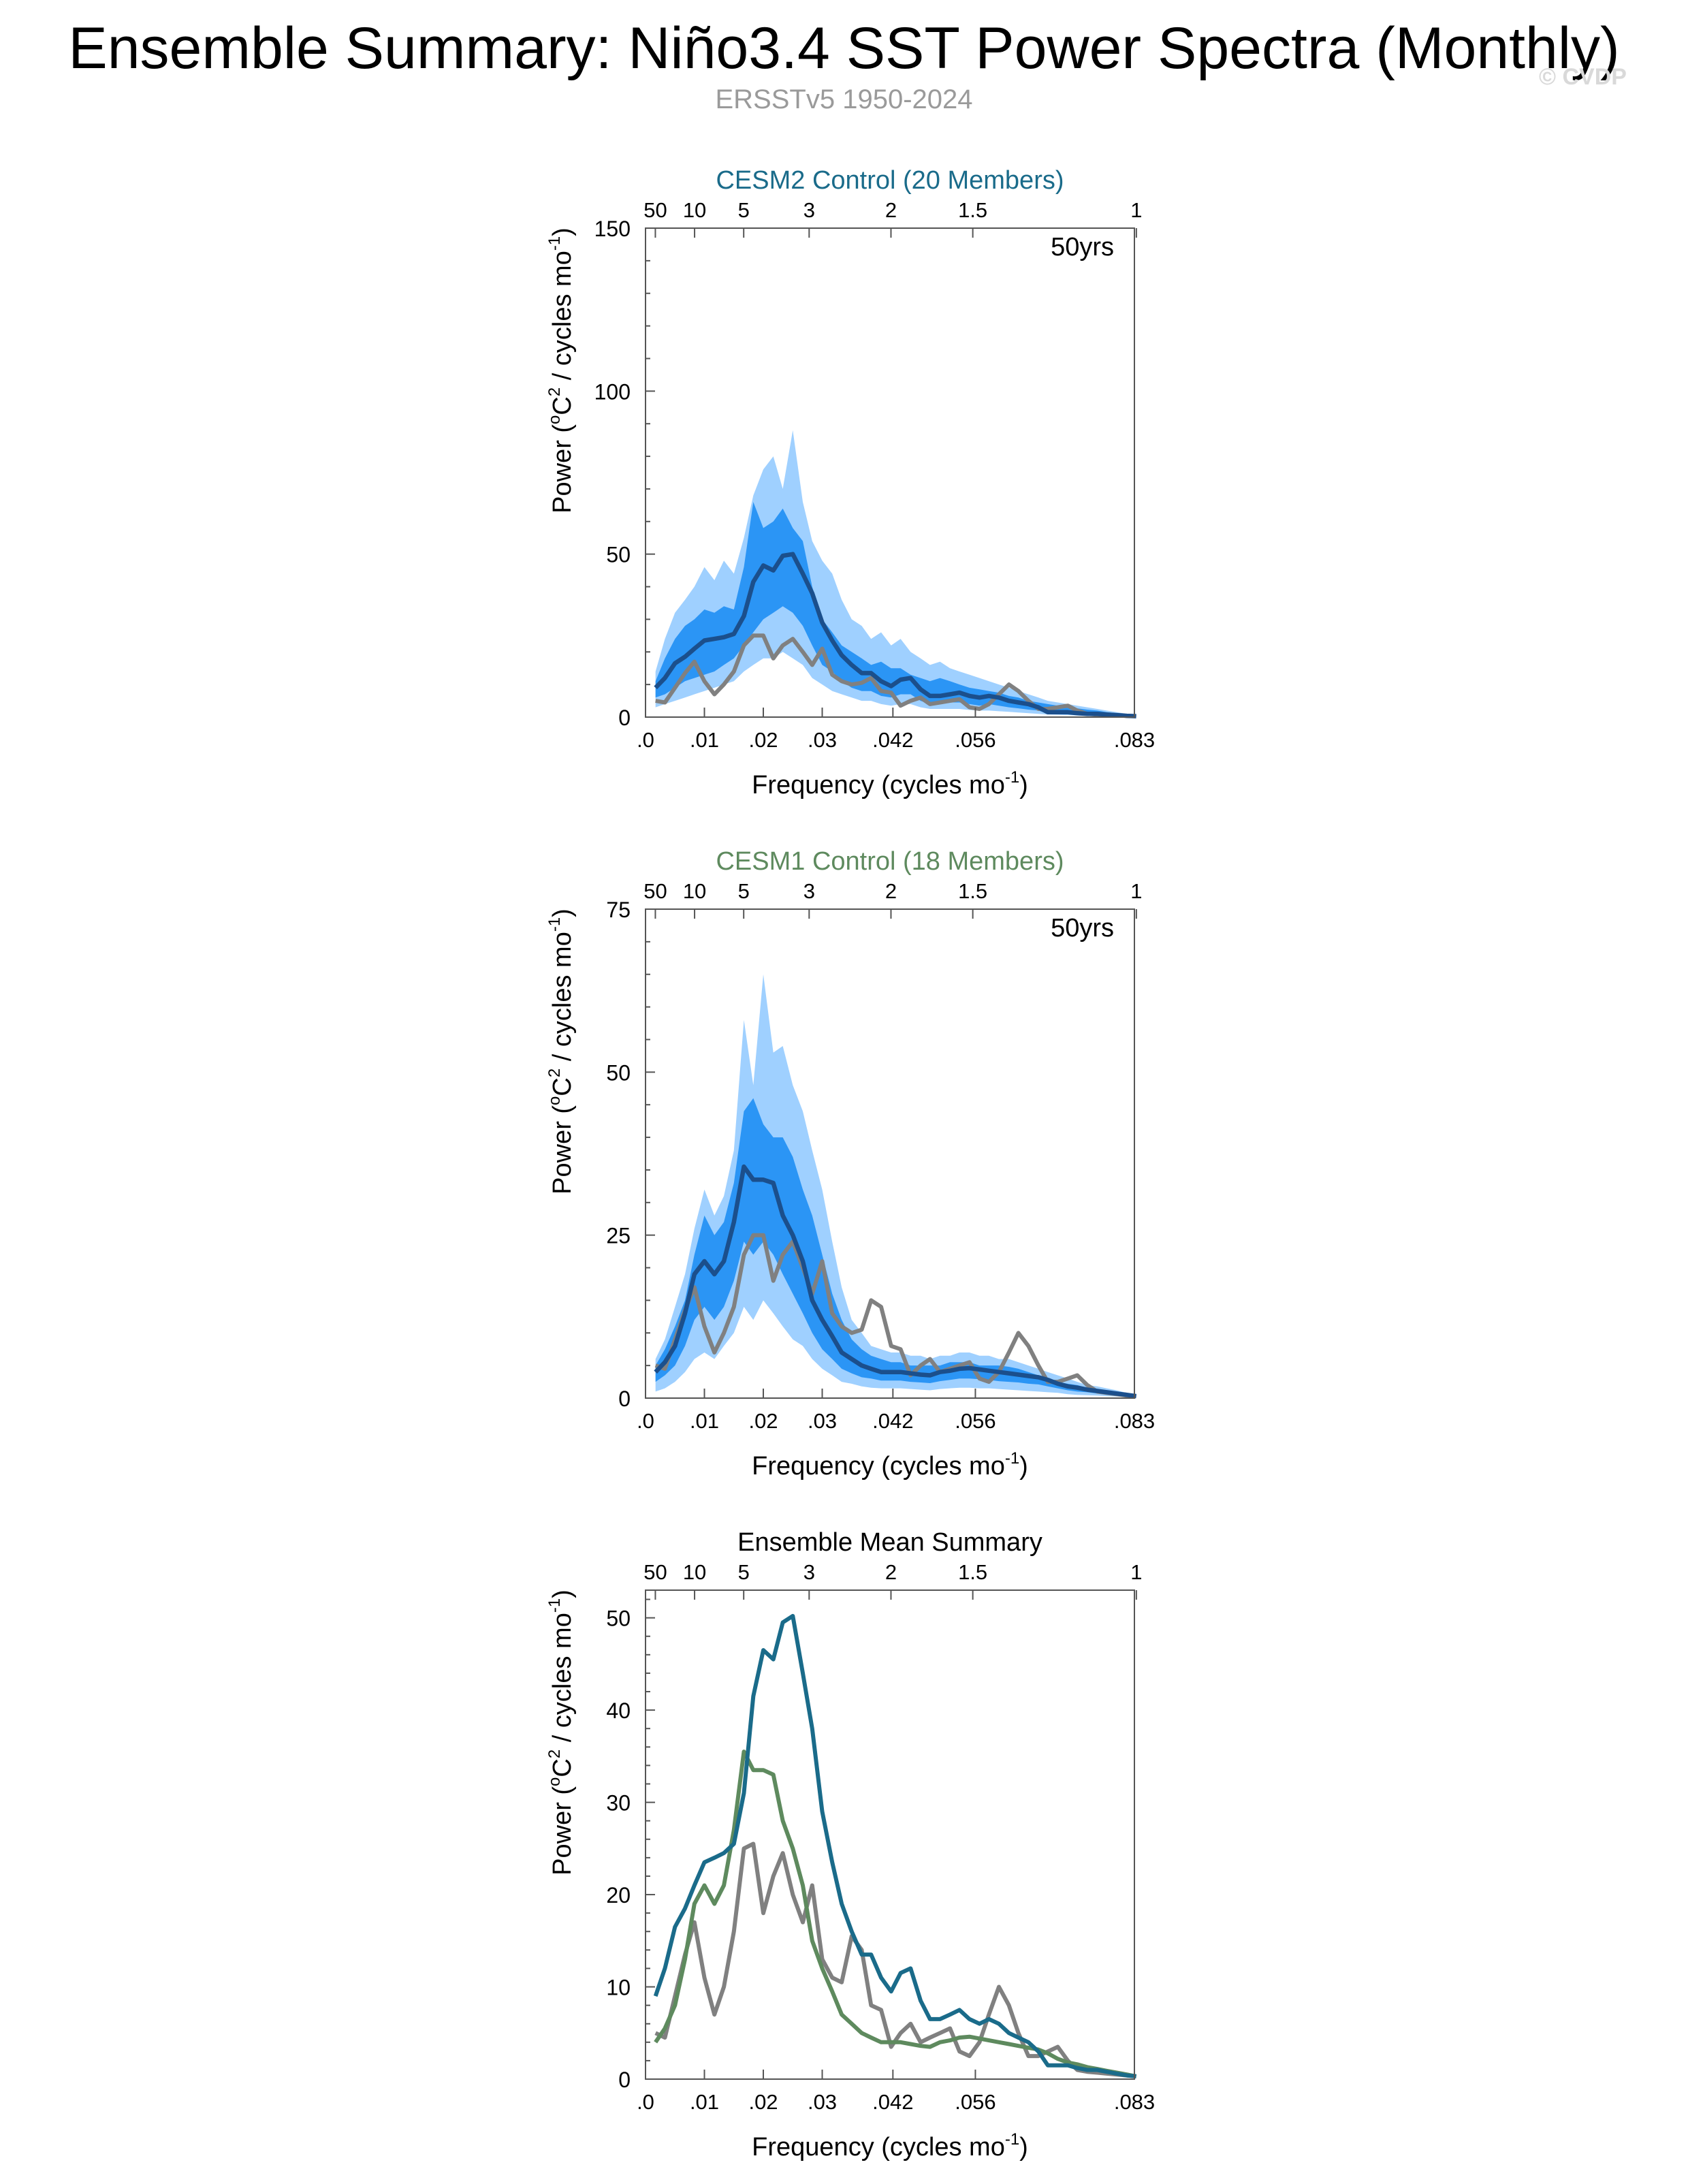 Image resolution: width=1688 pixels, height=2184 pixels. I want to click on y-tick-label: 100, so click(612, 391).